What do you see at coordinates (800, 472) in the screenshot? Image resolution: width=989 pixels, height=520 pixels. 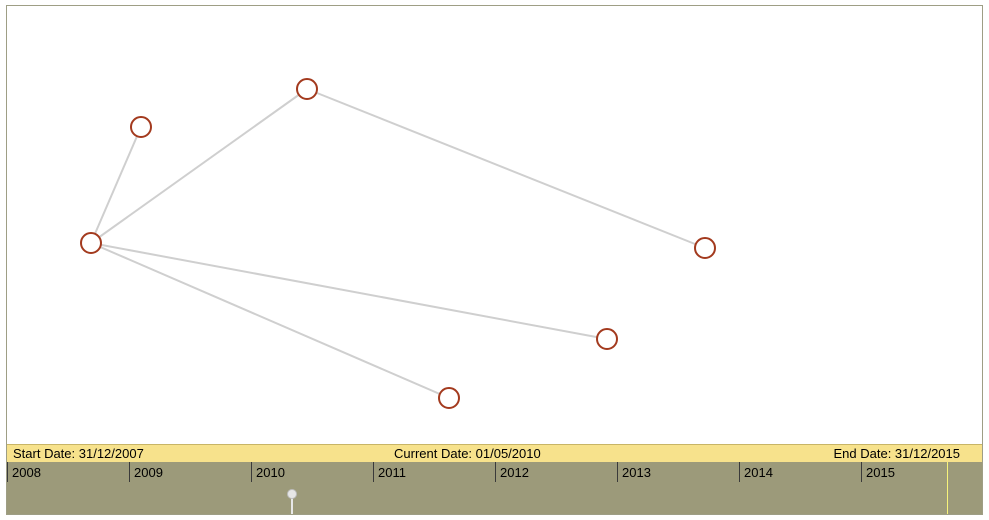 I see `timeline-year: 2014` at bounding box center [800, 472].